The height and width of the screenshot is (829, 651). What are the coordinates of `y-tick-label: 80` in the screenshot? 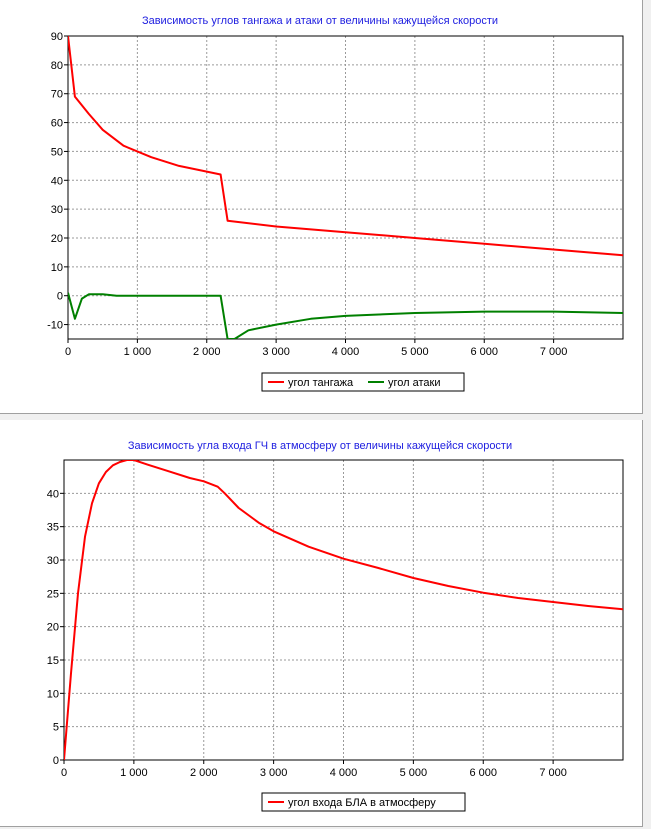 It's located at (57, 66).